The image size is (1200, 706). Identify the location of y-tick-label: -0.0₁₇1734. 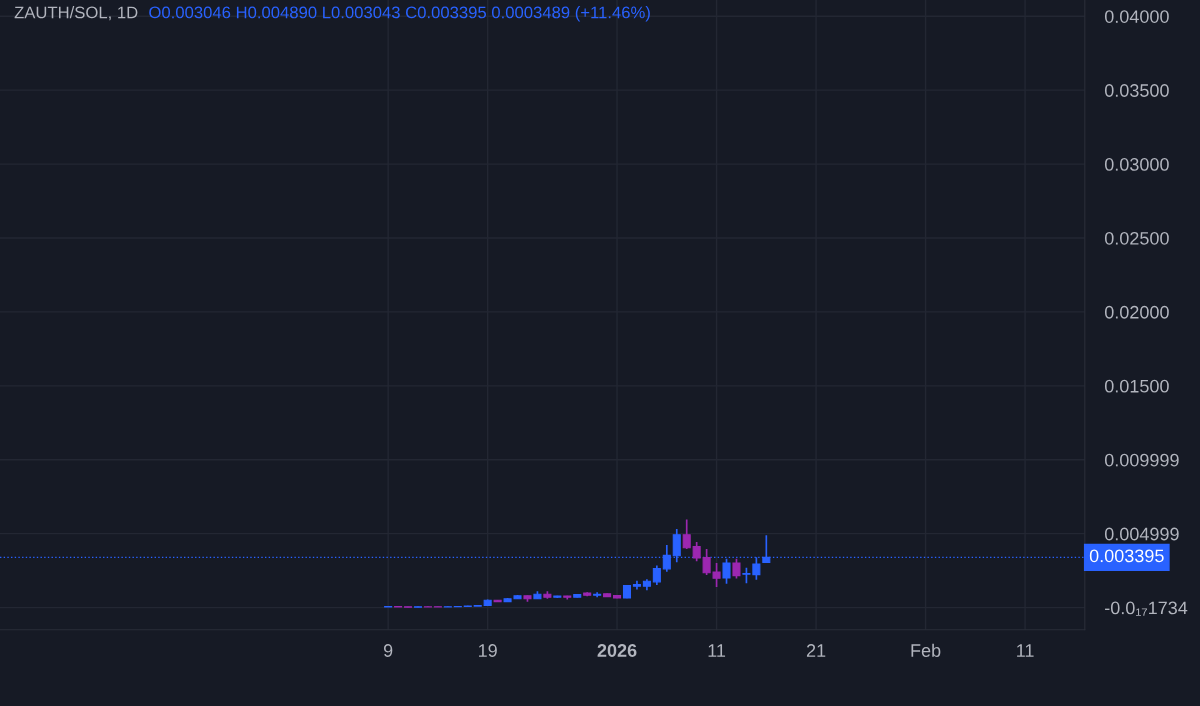
(1146, 608).